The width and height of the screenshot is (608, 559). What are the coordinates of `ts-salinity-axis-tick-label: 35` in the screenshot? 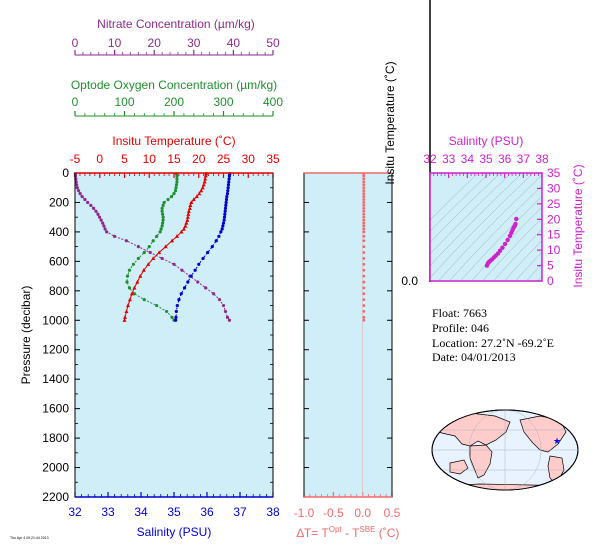 It's located at (486, 159).